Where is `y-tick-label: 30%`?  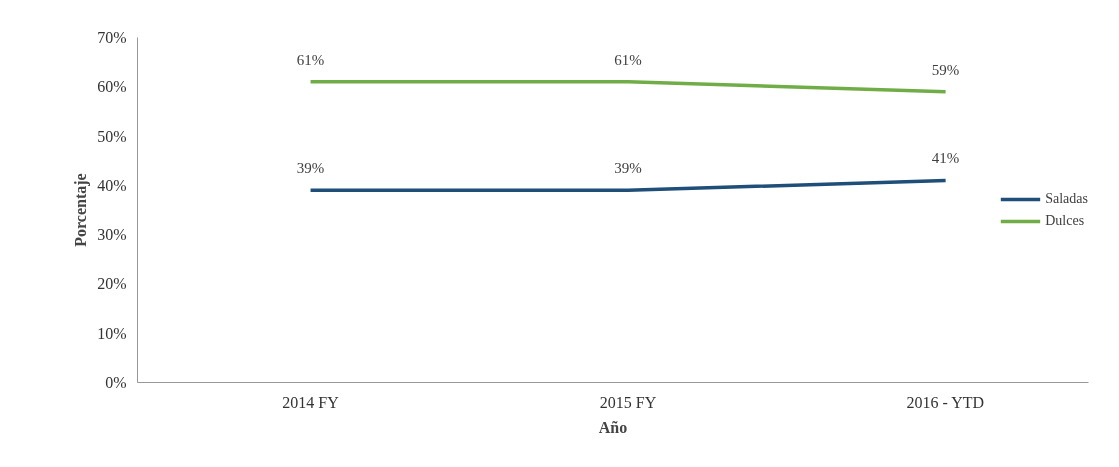
y-tick-label: 30% is located at coordinates (112, 235).